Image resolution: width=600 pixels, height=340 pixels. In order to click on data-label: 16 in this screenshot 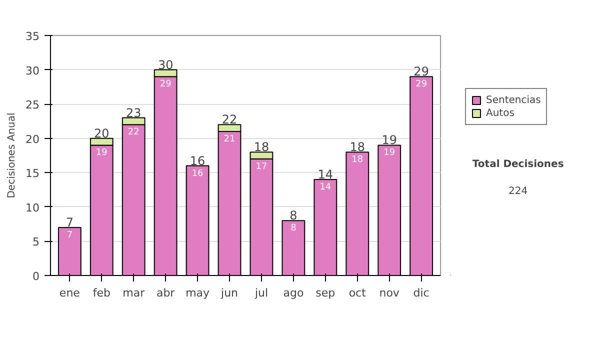, I will do `click(198, 173)`.